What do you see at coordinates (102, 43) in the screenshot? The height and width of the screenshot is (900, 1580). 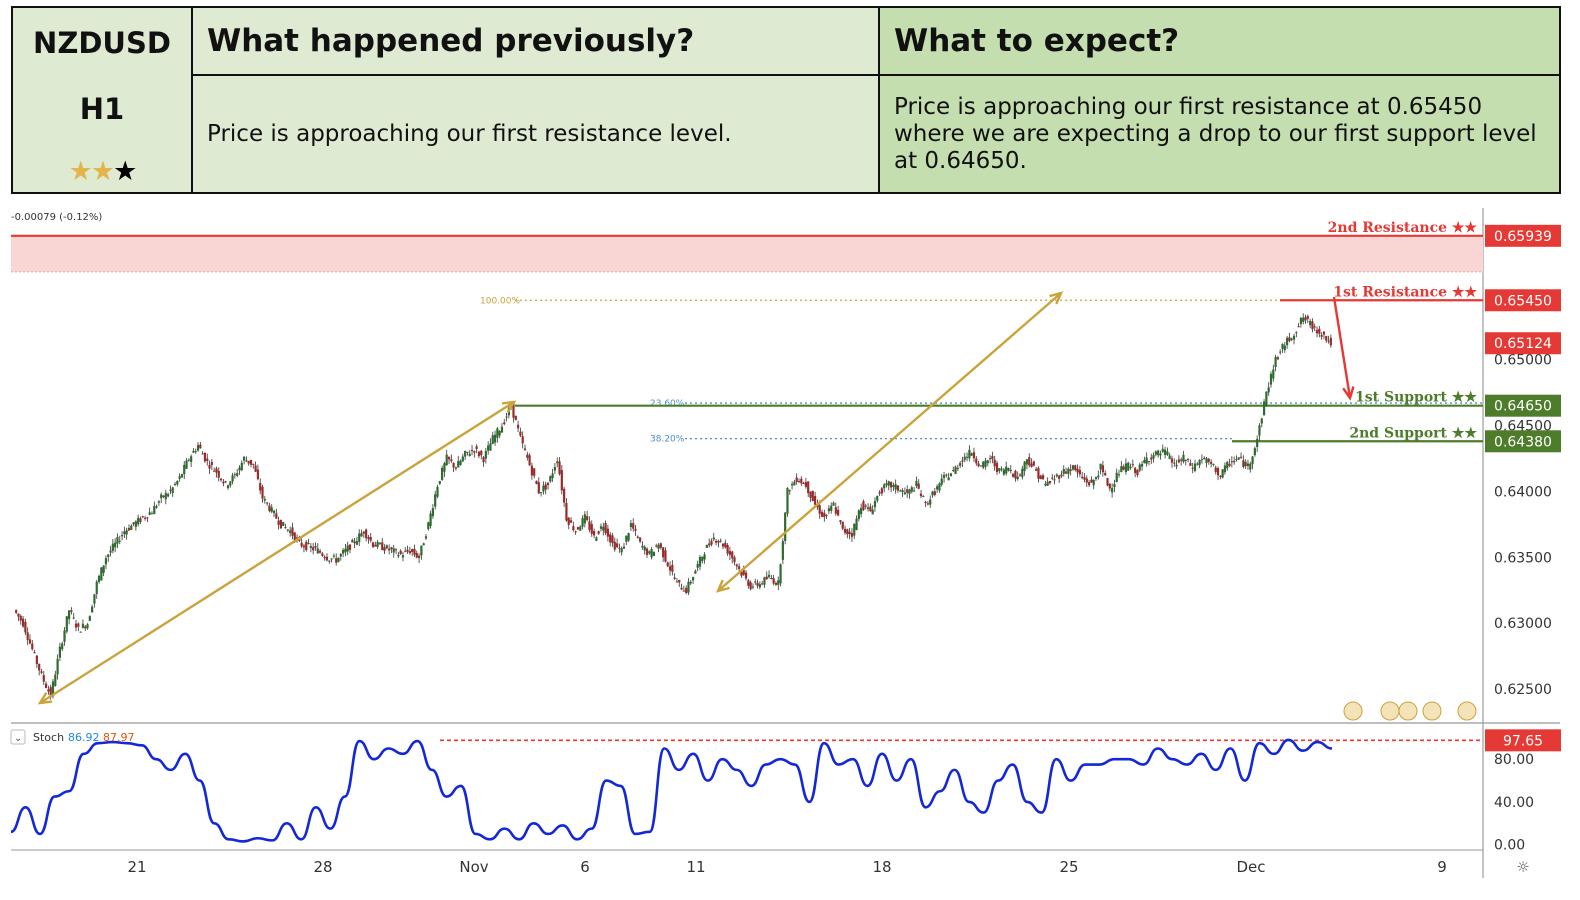 I see `symbol-name: NZDUSD` at bounding box center [102, 43].